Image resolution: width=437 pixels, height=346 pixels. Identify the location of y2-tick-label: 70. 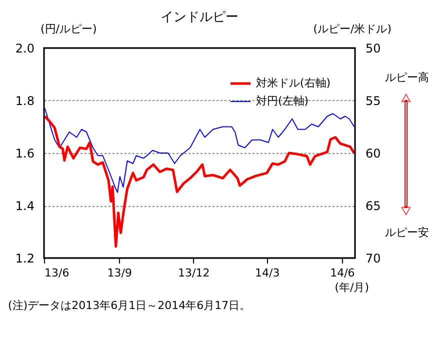
(373, 259).